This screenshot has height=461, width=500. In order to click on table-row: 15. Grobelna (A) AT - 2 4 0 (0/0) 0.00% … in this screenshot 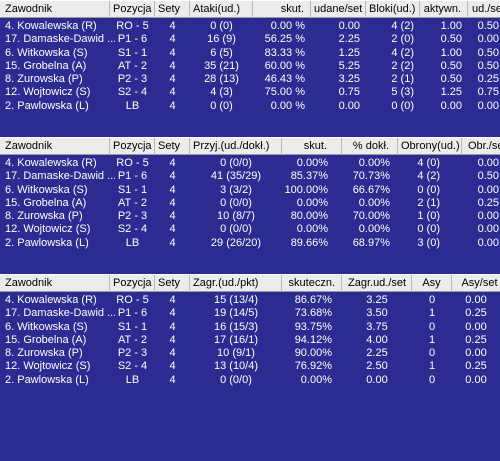, I will do `click(250, 203)`.